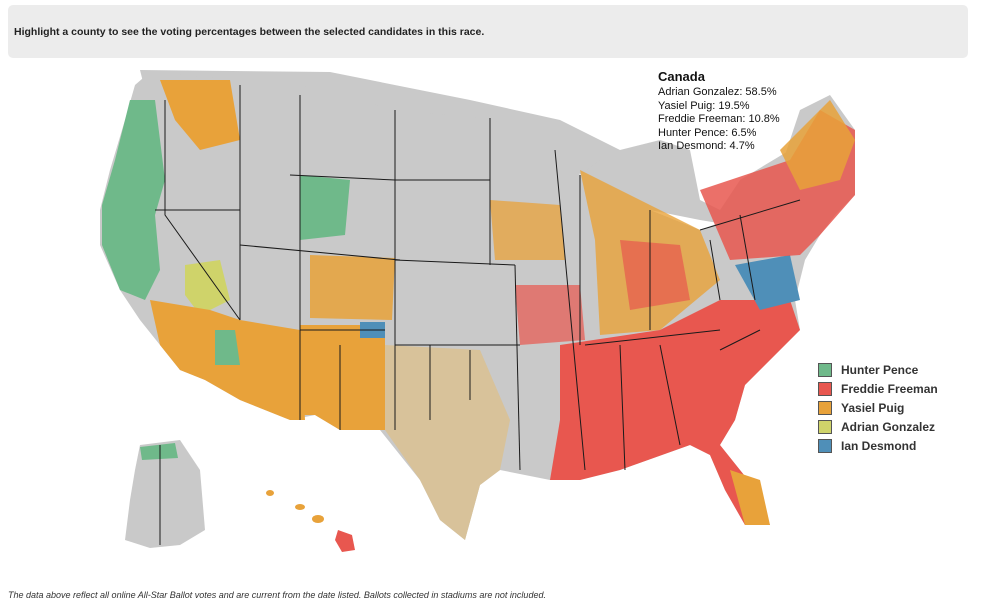  What do you see at coordinates (704, 105) in the screenshot?
I see `tooltip-row: Yasiel Puig: 19.5%` at bounding box center [704, 105].